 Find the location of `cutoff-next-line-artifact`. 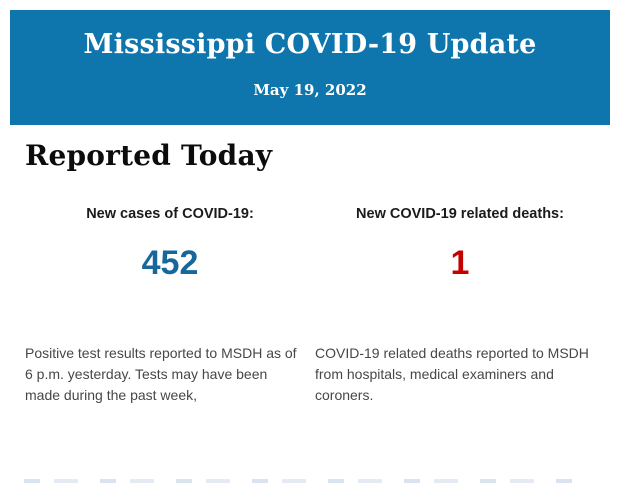

cutoff-next-line-artifact is located at coordinates (305, 481).